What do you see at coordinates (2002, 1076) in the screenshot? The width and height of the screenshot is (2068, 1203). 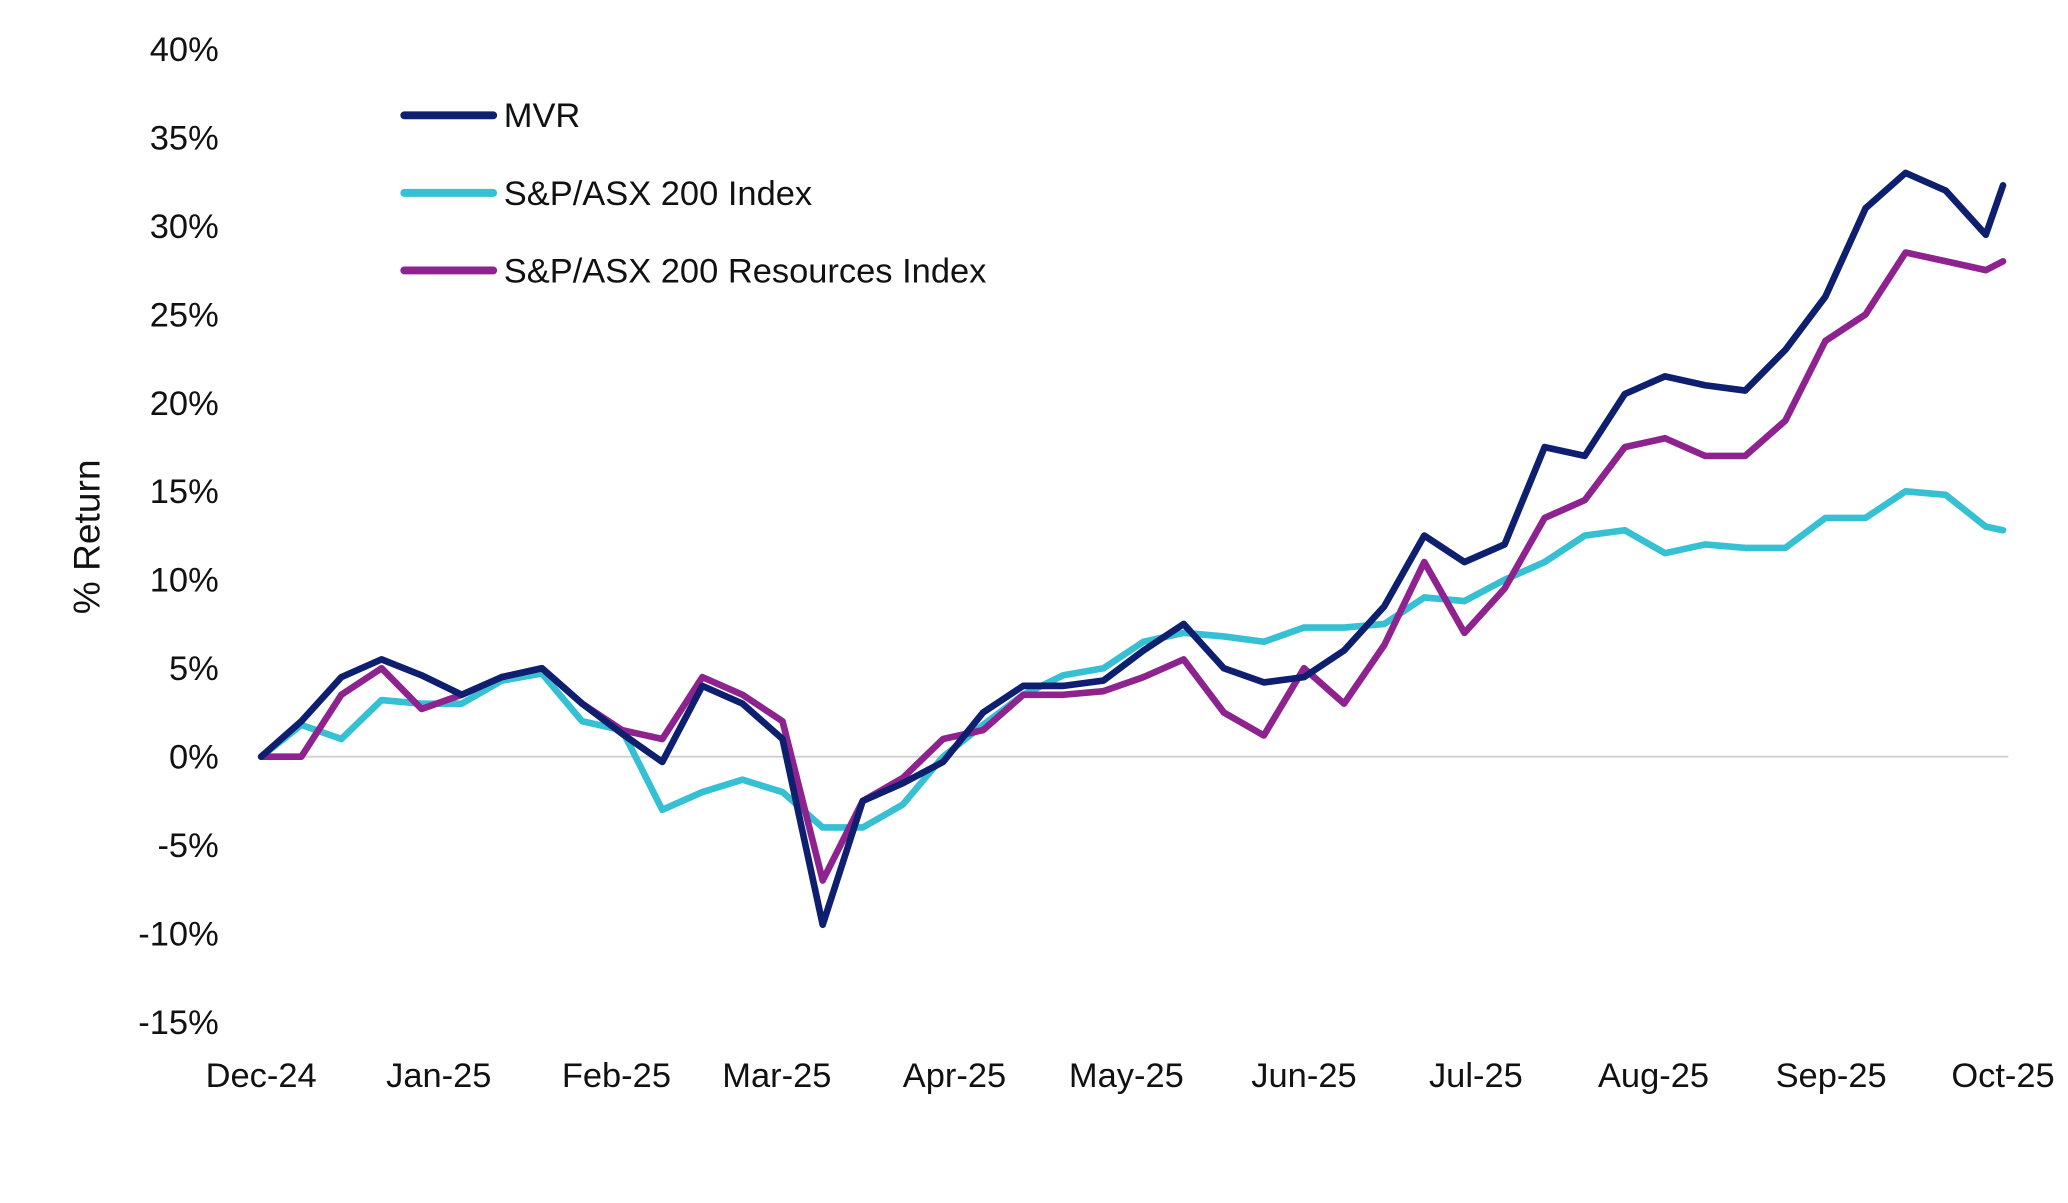 I see `x-tick-label: Oct-25` at bounding box center [2002, 1076].